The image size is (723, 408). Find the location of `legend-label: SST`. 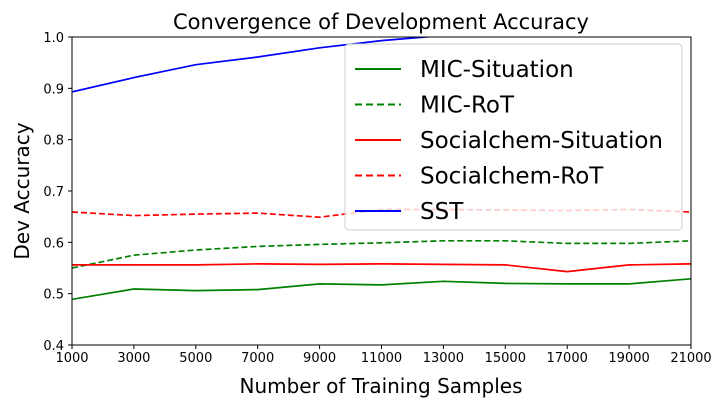

legend-label: SST is located at coordinates (442, 212).